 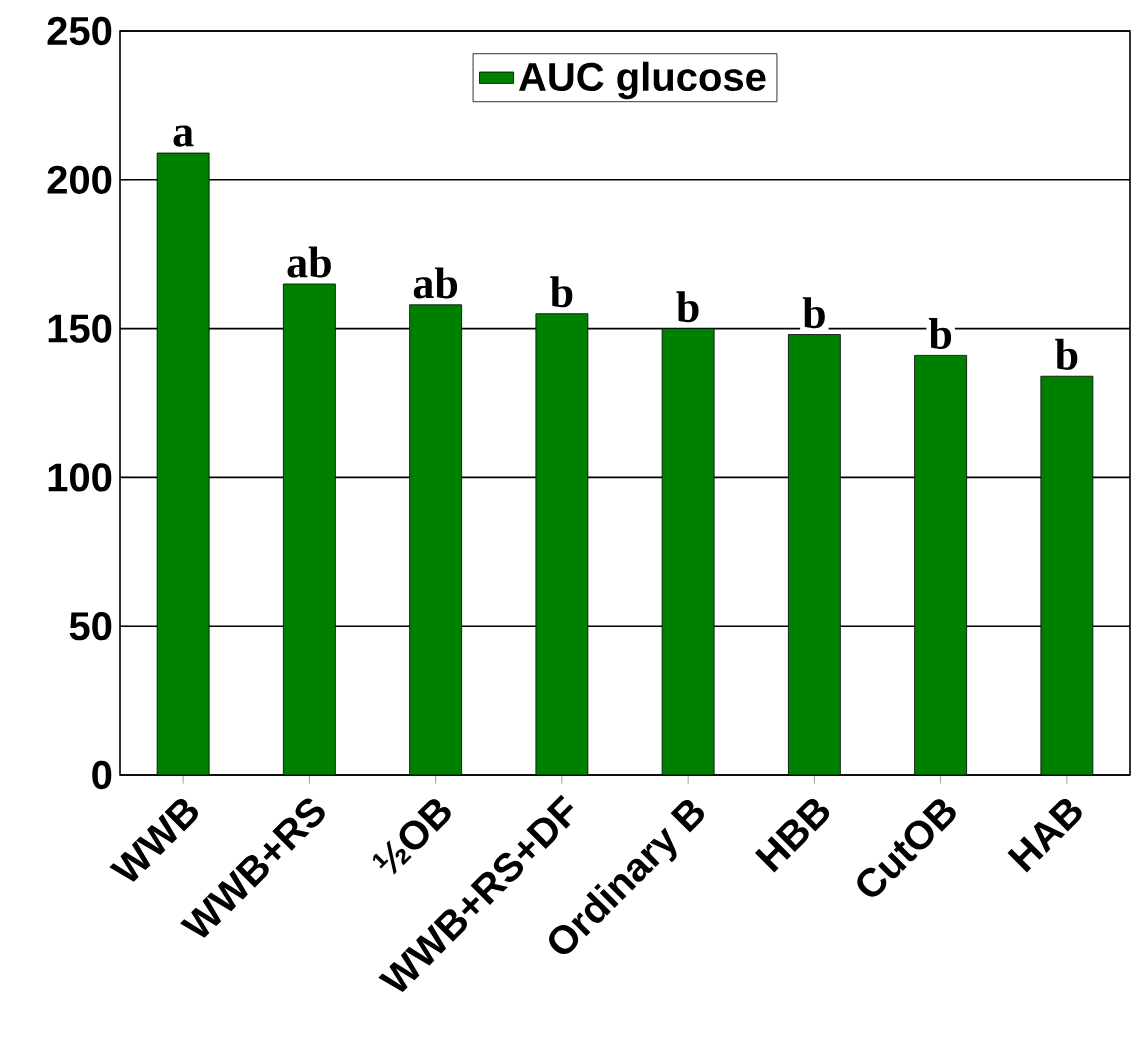 I want to click on y-tick-label: 0, so click(x=102, y=775).